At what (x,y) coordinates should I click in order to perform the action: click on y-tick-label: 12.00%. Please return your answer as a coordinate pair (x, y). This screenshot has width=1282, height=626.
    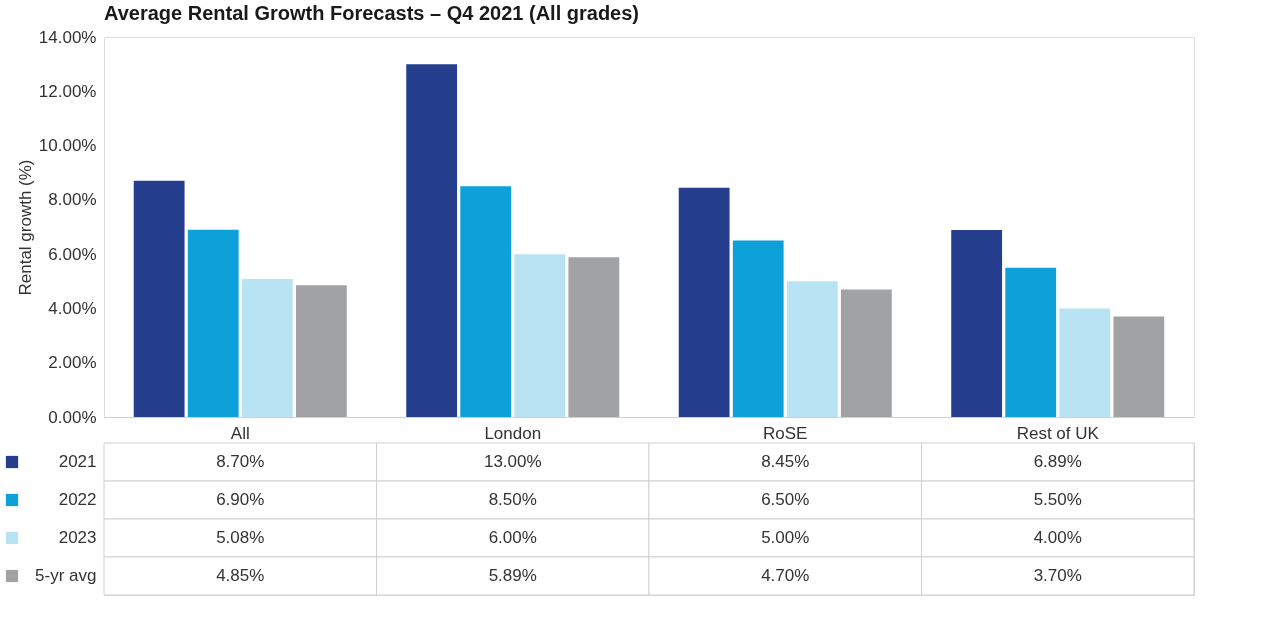
    Looking at the image, I should click on (67, 91).